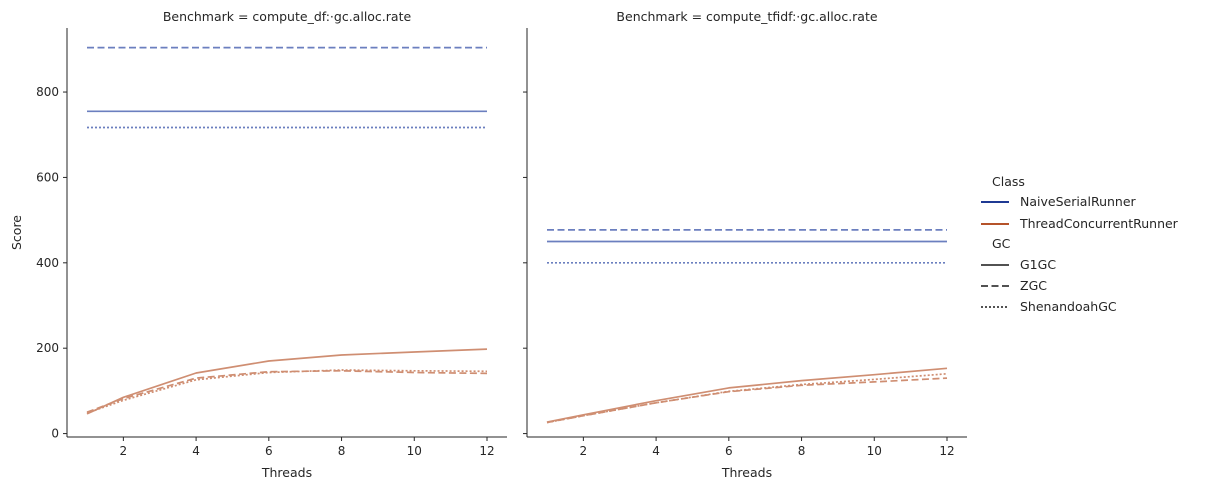 Image resolution: width=1207 pixels, height=493 pixels. I want to click on legend-item-label: G1GC, so click(1038, 264).